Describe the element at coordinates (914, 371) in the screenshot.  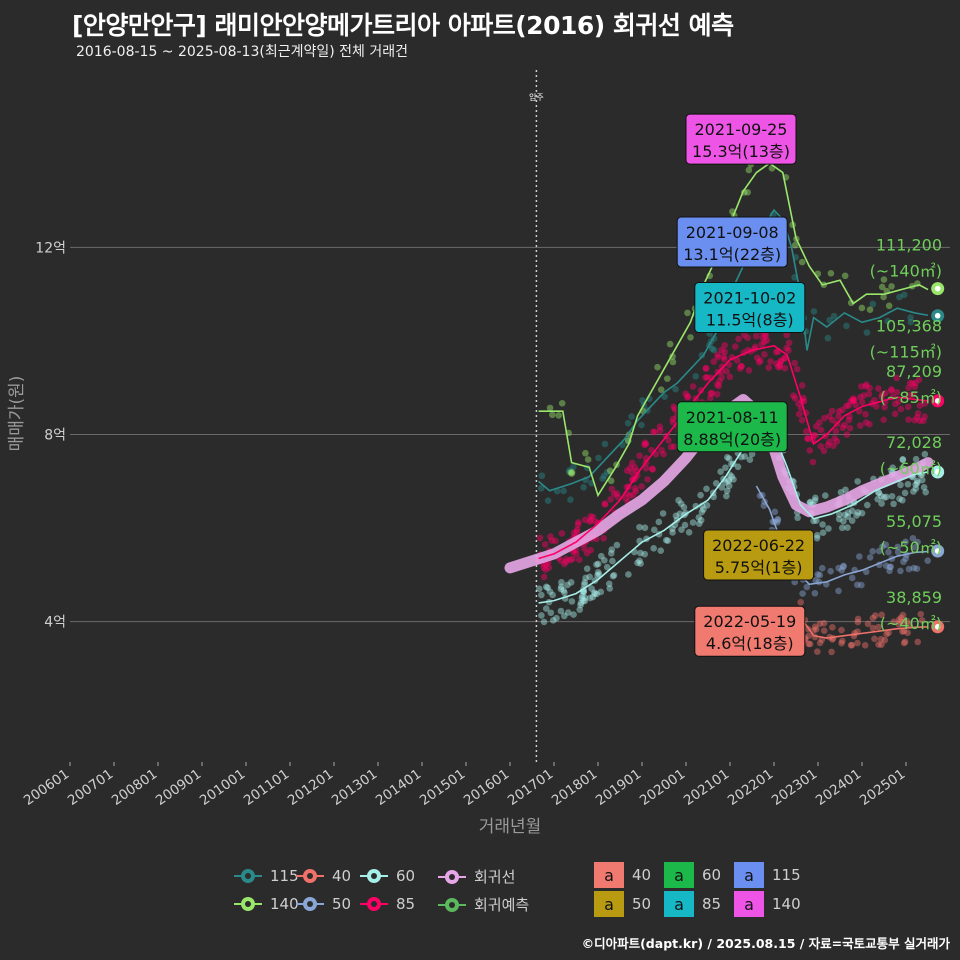
I see `endpoint-price-85: 87,209` at that location.